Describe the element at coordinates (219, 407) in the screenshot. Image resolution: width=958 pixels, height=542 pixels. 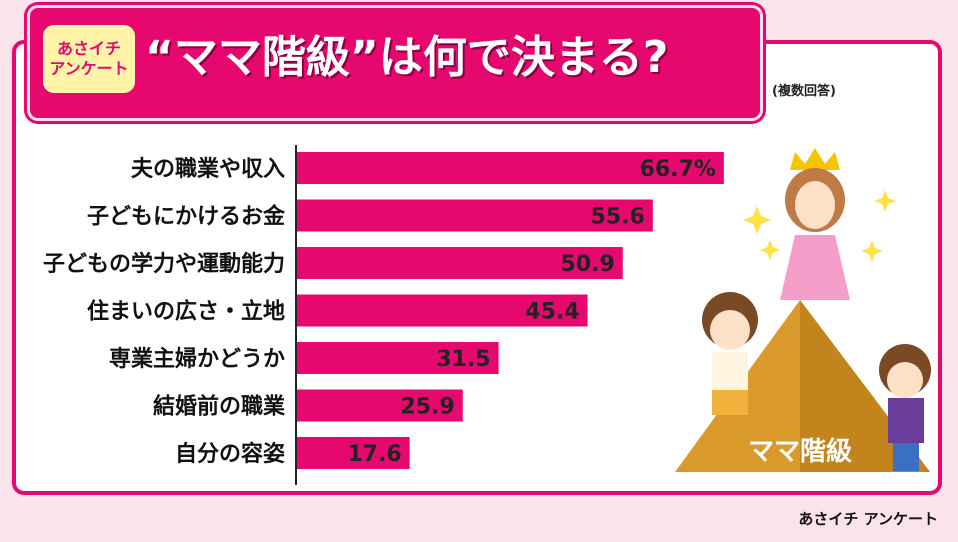
I see `category-label-5: 結婚前の職業` at that location.